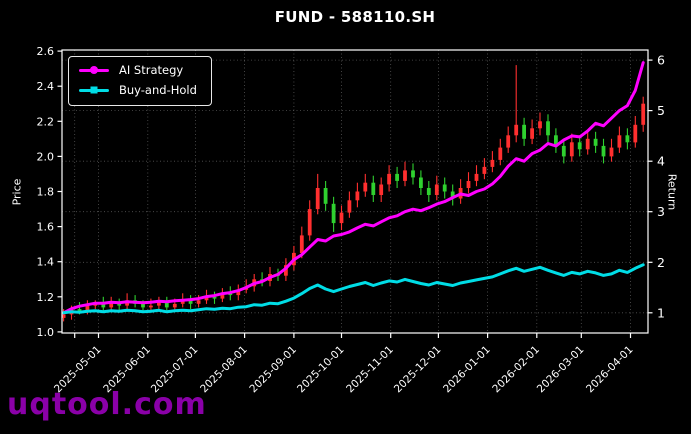  What do you see at coordinates (467, 370) in the screenshot?
I see `x-tick-label: 2026-01-01` at bounding box center [467, 370].